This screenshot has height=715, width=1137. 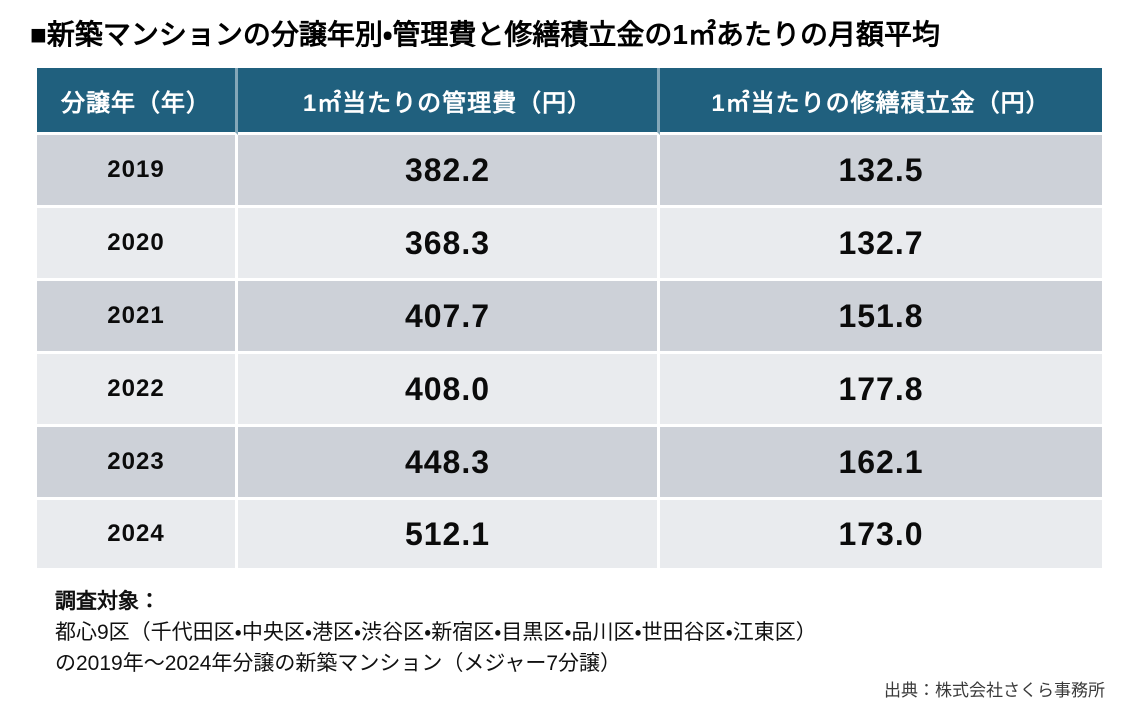 I want to click on table-row-2023: 2023 448.3 162.1, so click(x=569, y=464).